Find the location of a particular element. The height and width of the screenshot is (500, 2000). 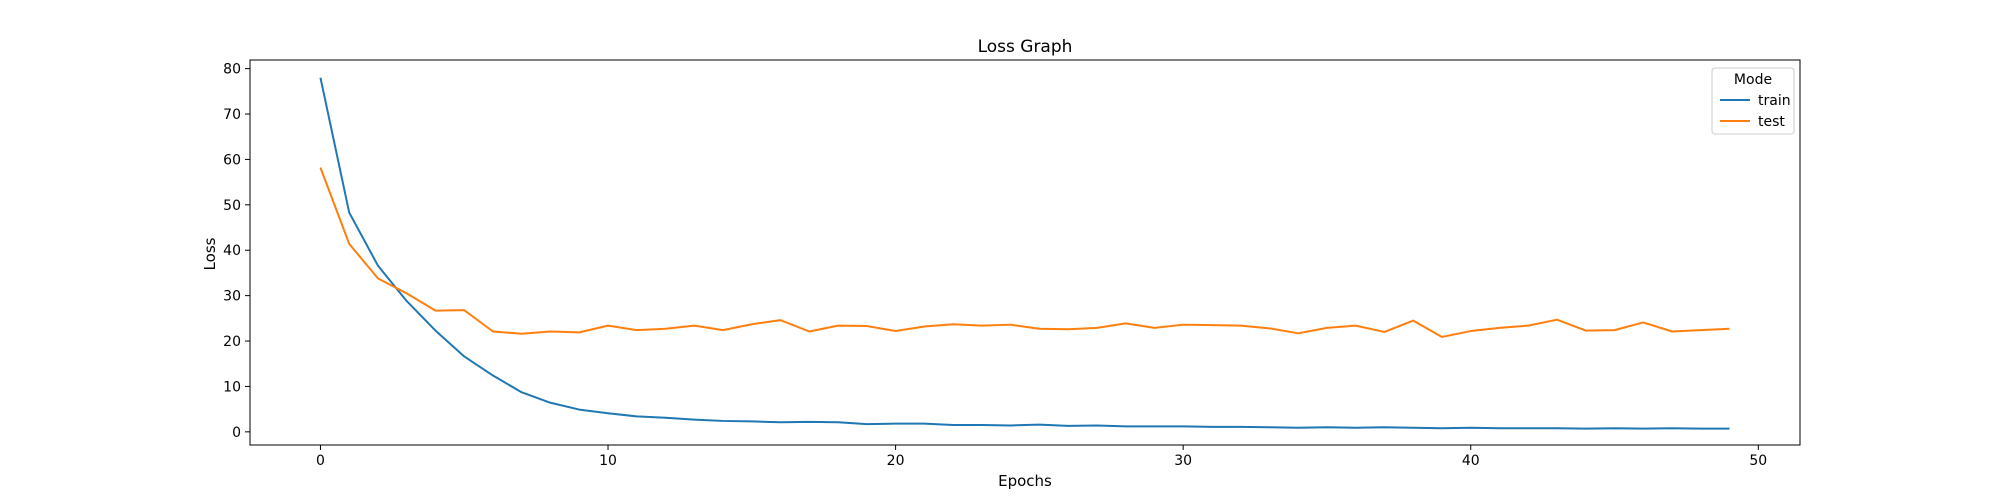

y-tick-label: 70 is located at coordinates (232, 115).